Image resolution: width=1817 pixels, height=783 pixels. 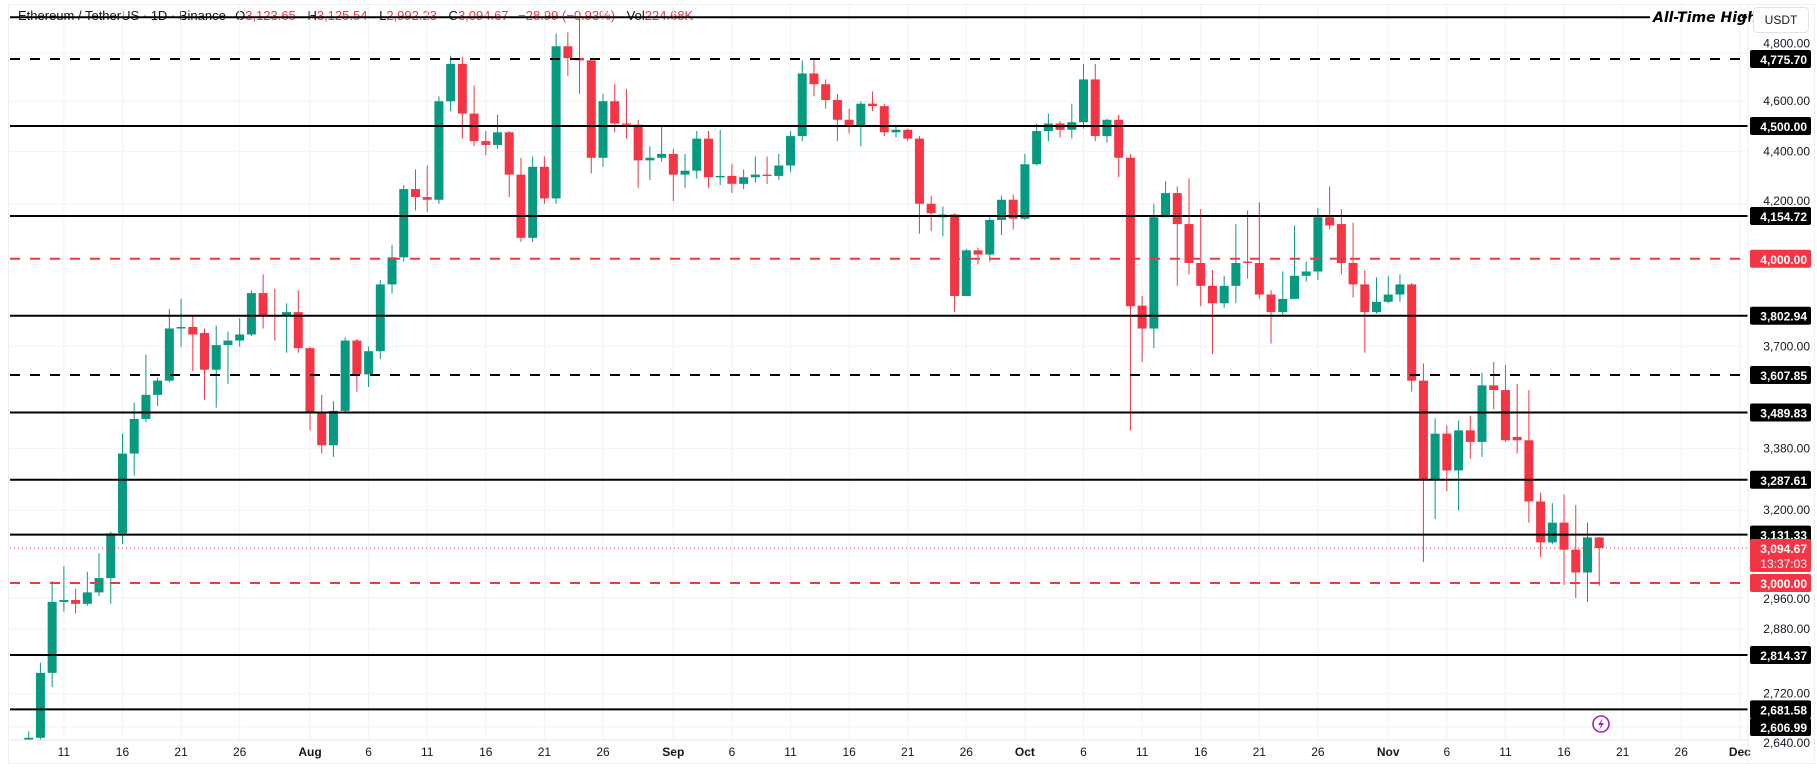 I want to click on lightning-icon, so click(x=1601, y=724).